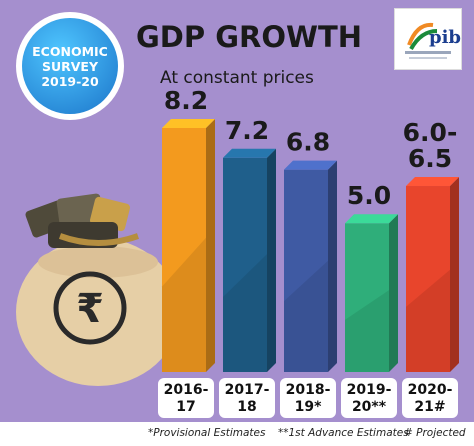 This screenshot has width=474, height=446. I want to click on chart-title: GDP GROWTH, so click(249, 37).